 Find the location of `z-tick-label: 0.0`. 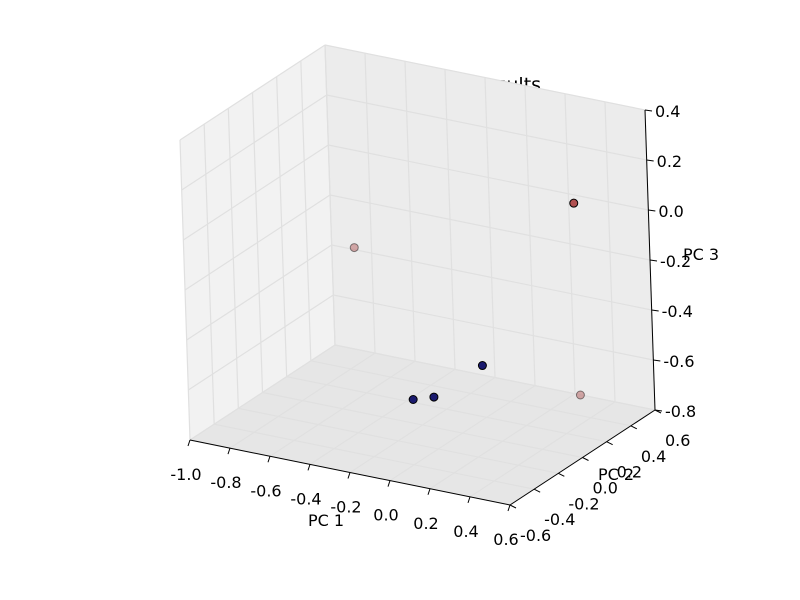

z-tick-label: 0.0 is located at coordinates (670, 211).